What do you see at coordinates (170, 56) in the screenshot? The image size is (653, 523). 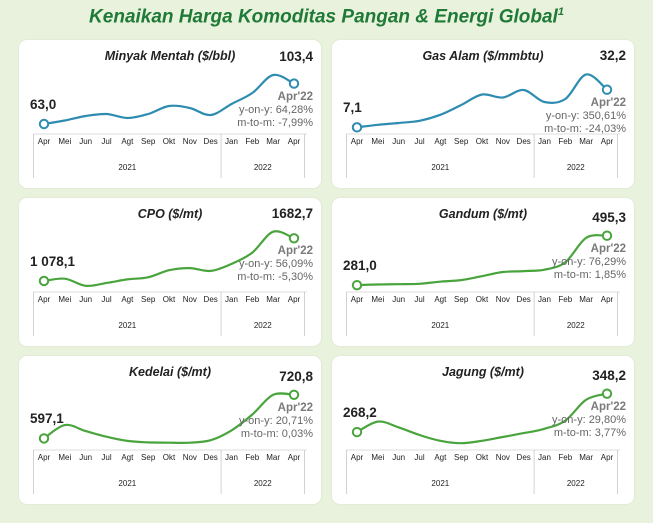 I see `chart-title: Minyak Mentah ($/bbl)` at bounding box center [170, 56].